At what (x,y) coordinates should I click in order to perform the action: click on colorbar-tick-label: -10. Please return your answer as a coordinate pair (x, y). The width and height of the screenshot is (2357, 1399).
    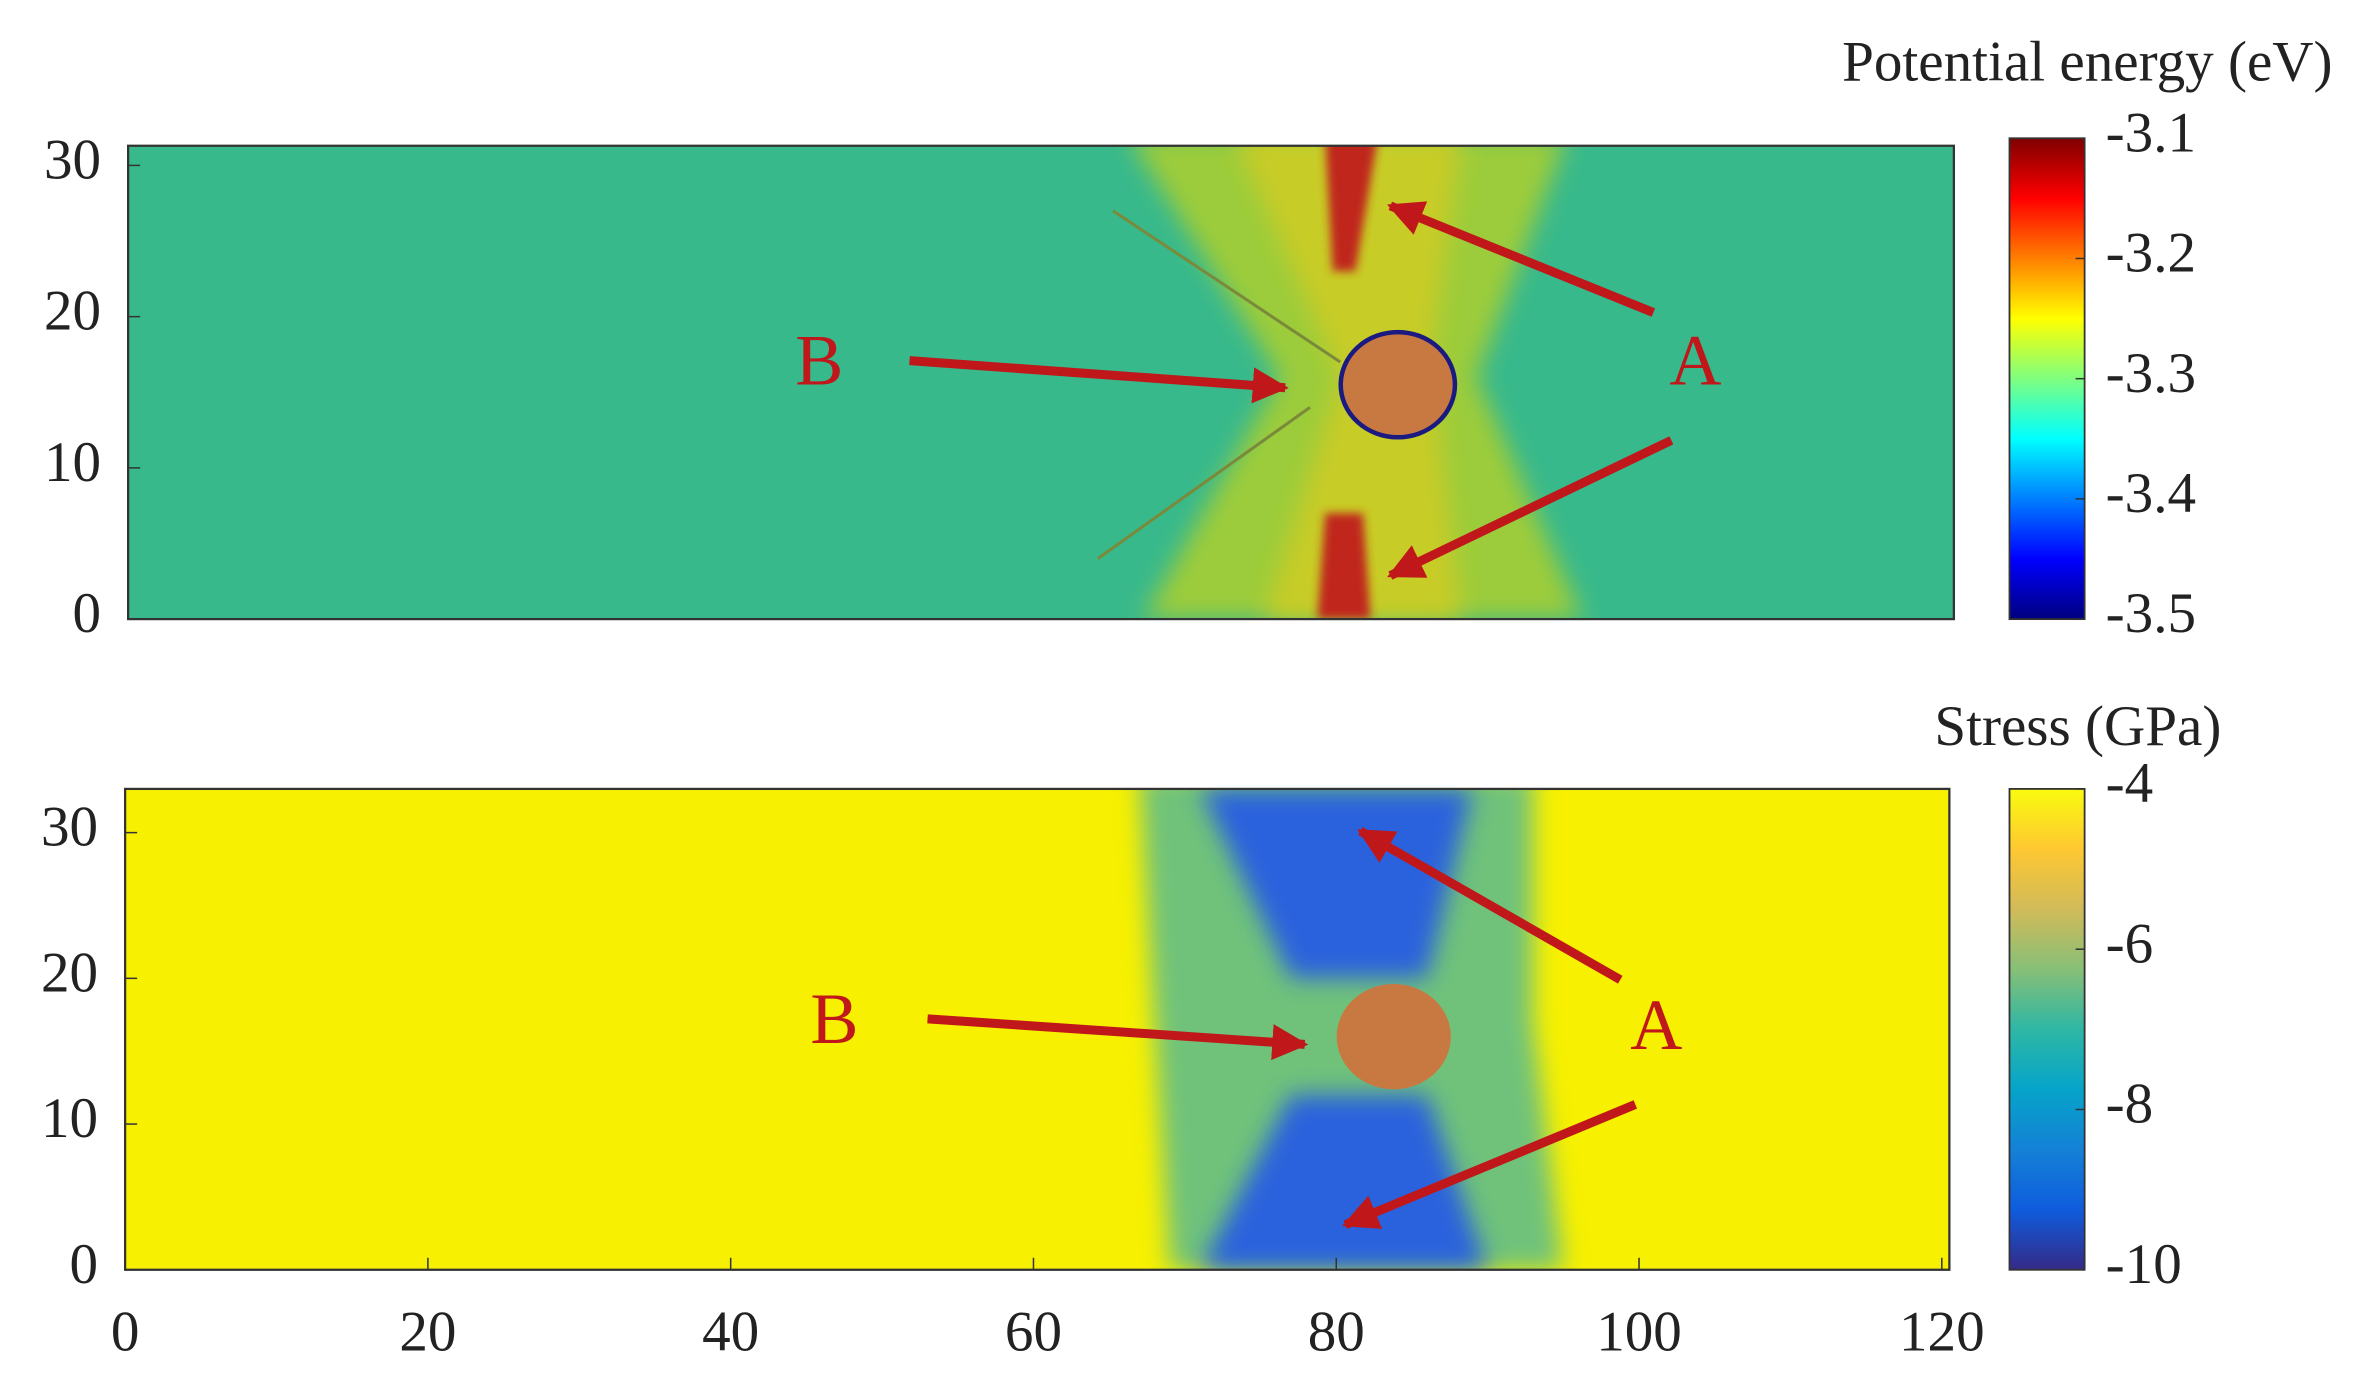
    Looking at the image, I should click on (2144, 1264).